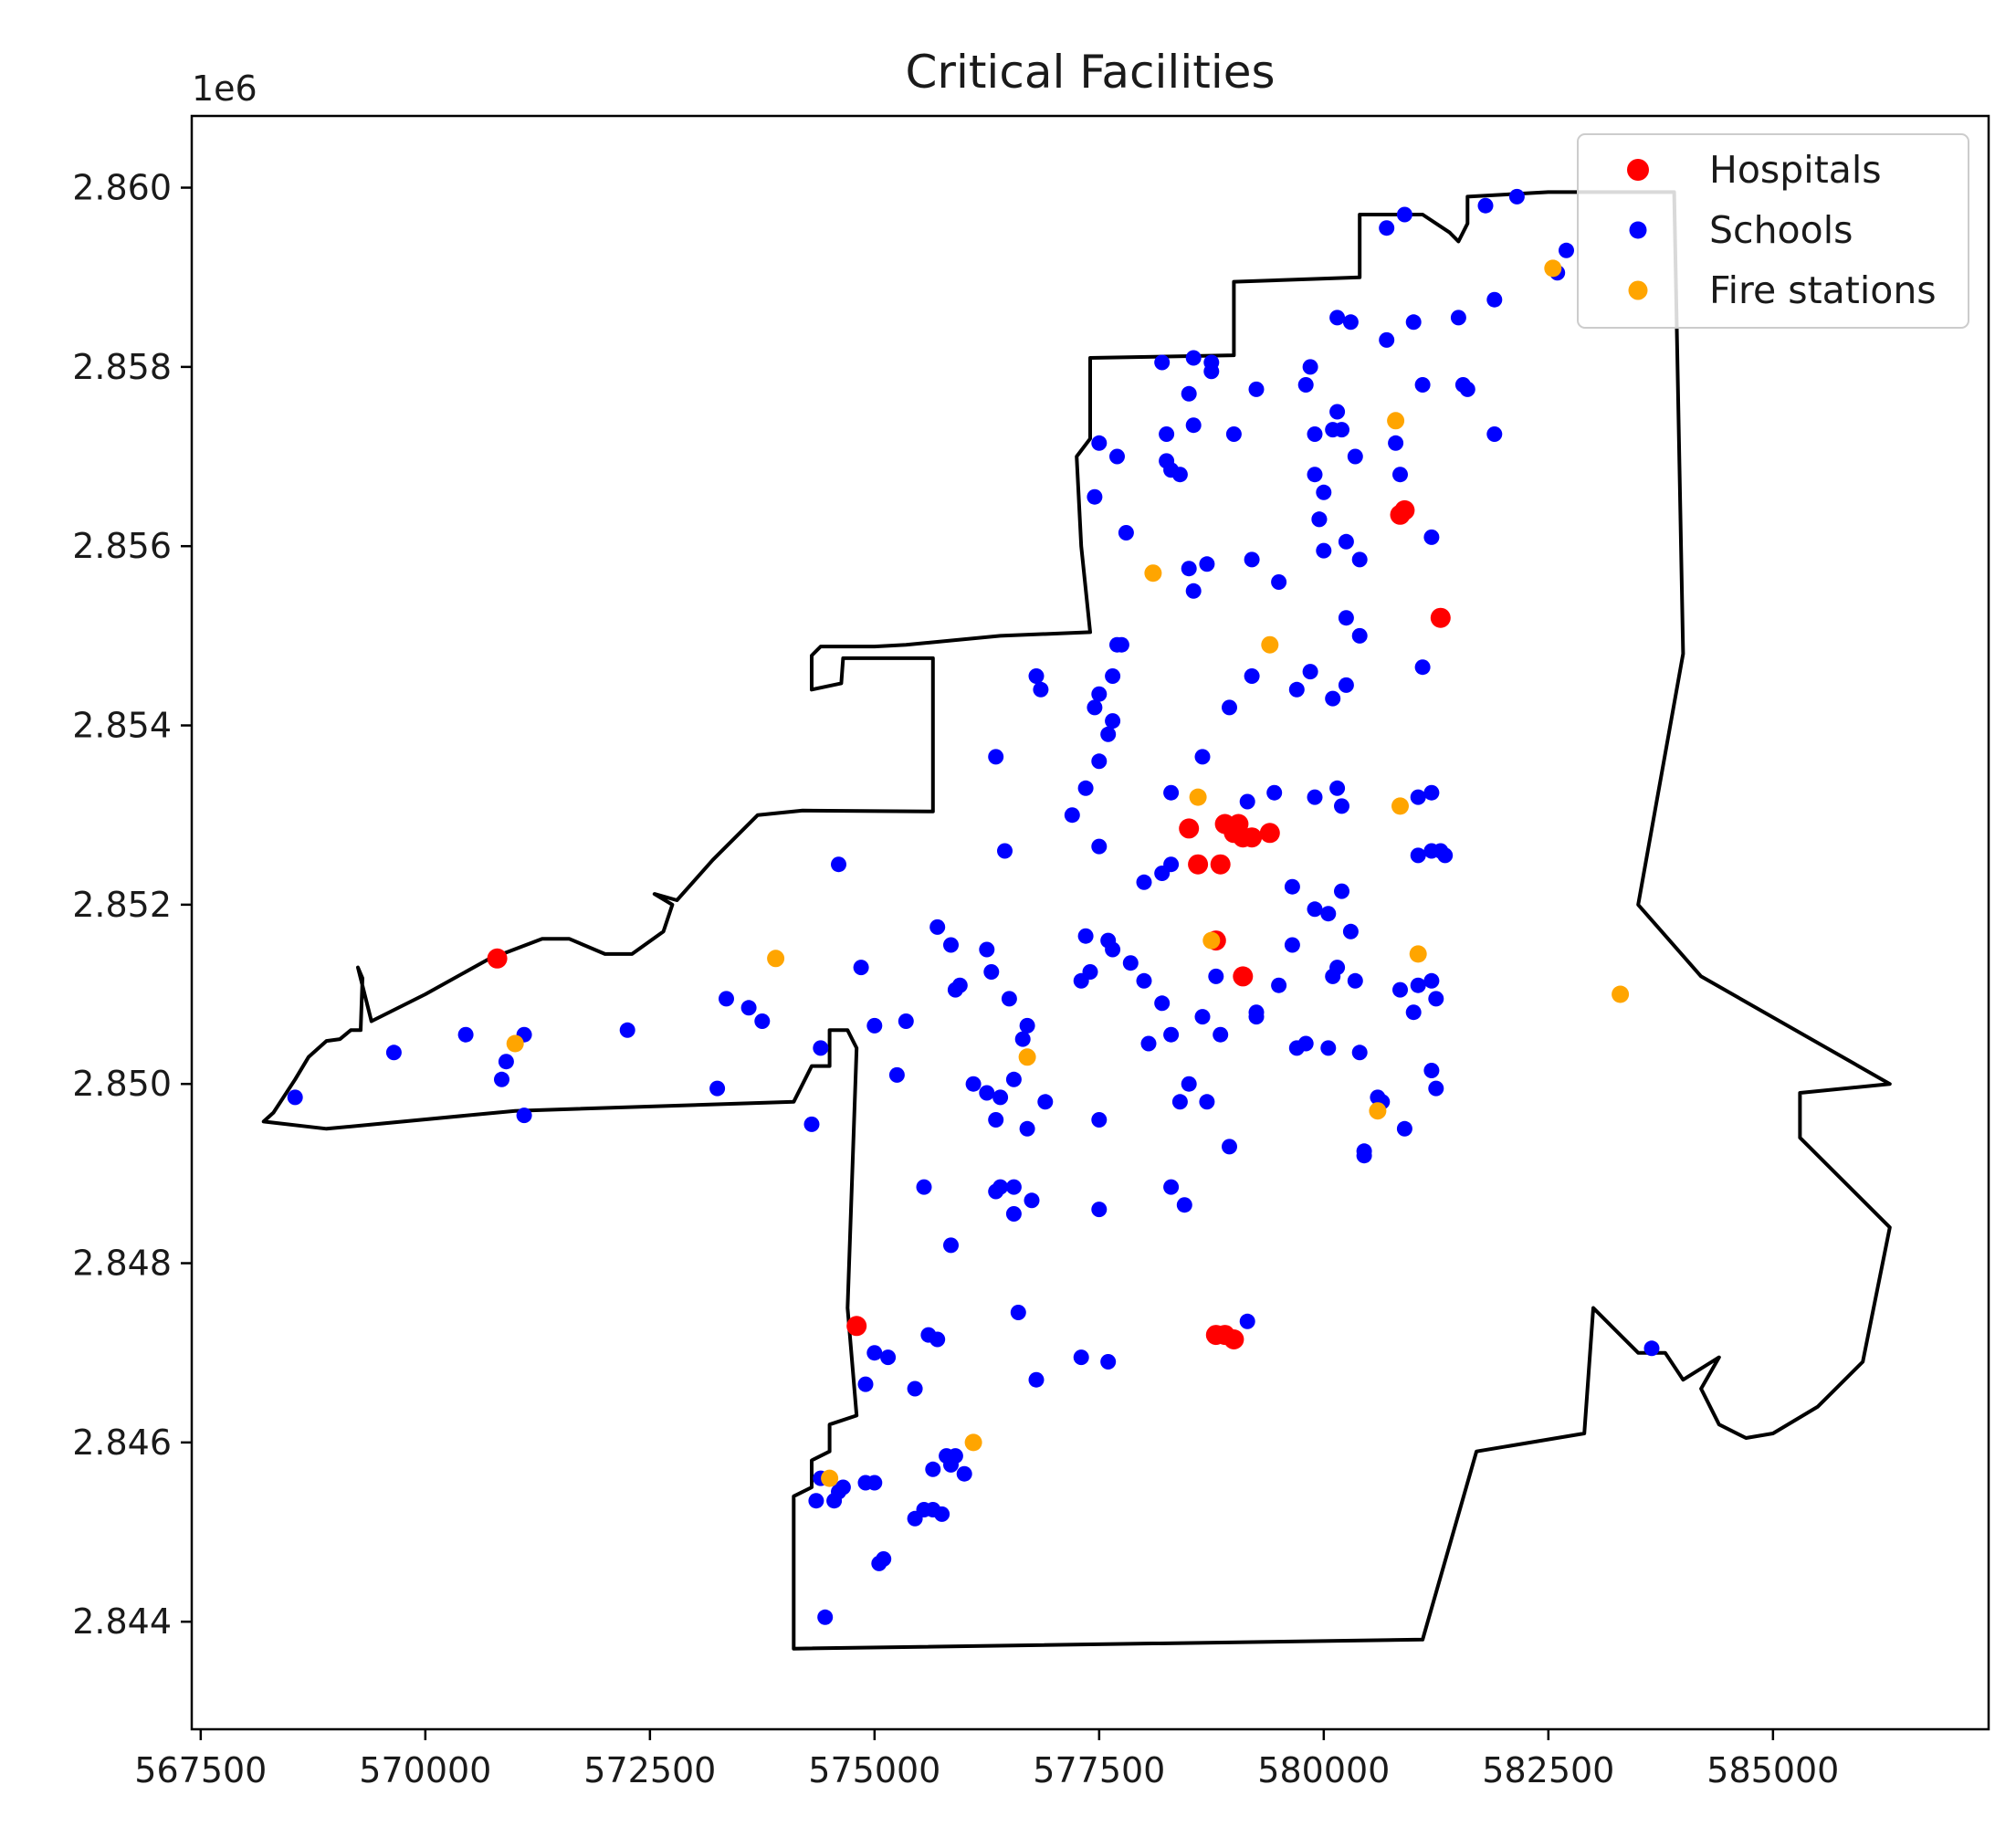  Describe the element at coordinates (1638, 170) in the screenshot. I see `legend-marker-hospitals` at that location.